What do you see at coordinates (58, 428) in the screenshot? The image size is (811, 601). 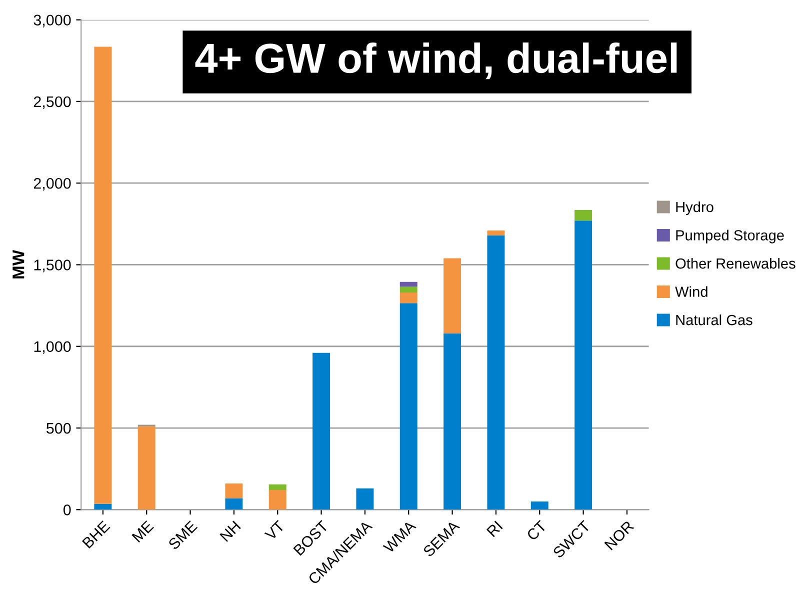 I see `y-tick-label: 500` at bounding box center [58, 428].